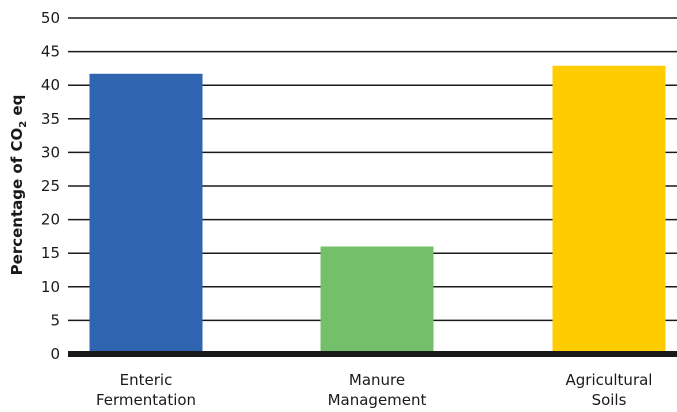 The image size is (677, 412). Describe the element at coordinates (377, 380) in the screenshot. I see `category-label: Manure` at that location.